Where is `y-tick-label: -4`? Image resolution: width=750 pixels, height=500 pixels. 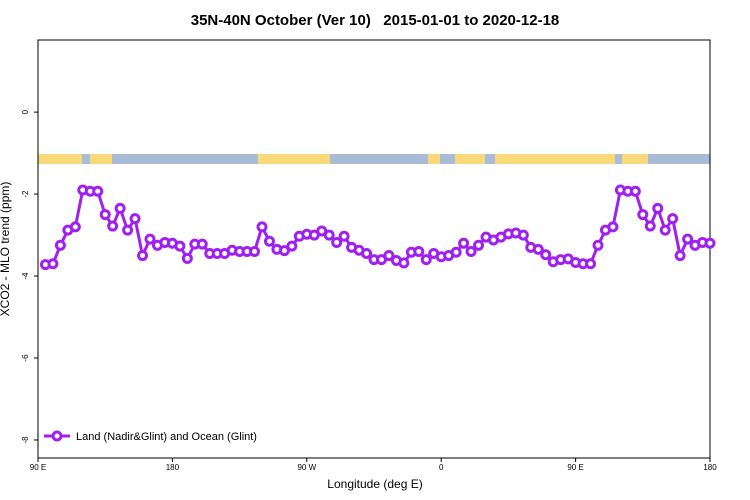
y-tick-label: -4 is located at coordinates (25, 276).